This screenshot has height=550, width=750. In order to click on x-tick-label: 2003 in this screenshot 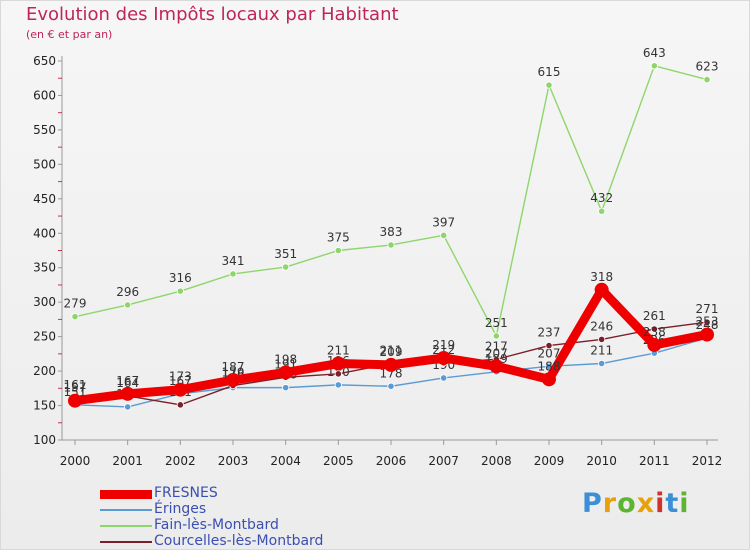, I will do `click(233, 461)`.